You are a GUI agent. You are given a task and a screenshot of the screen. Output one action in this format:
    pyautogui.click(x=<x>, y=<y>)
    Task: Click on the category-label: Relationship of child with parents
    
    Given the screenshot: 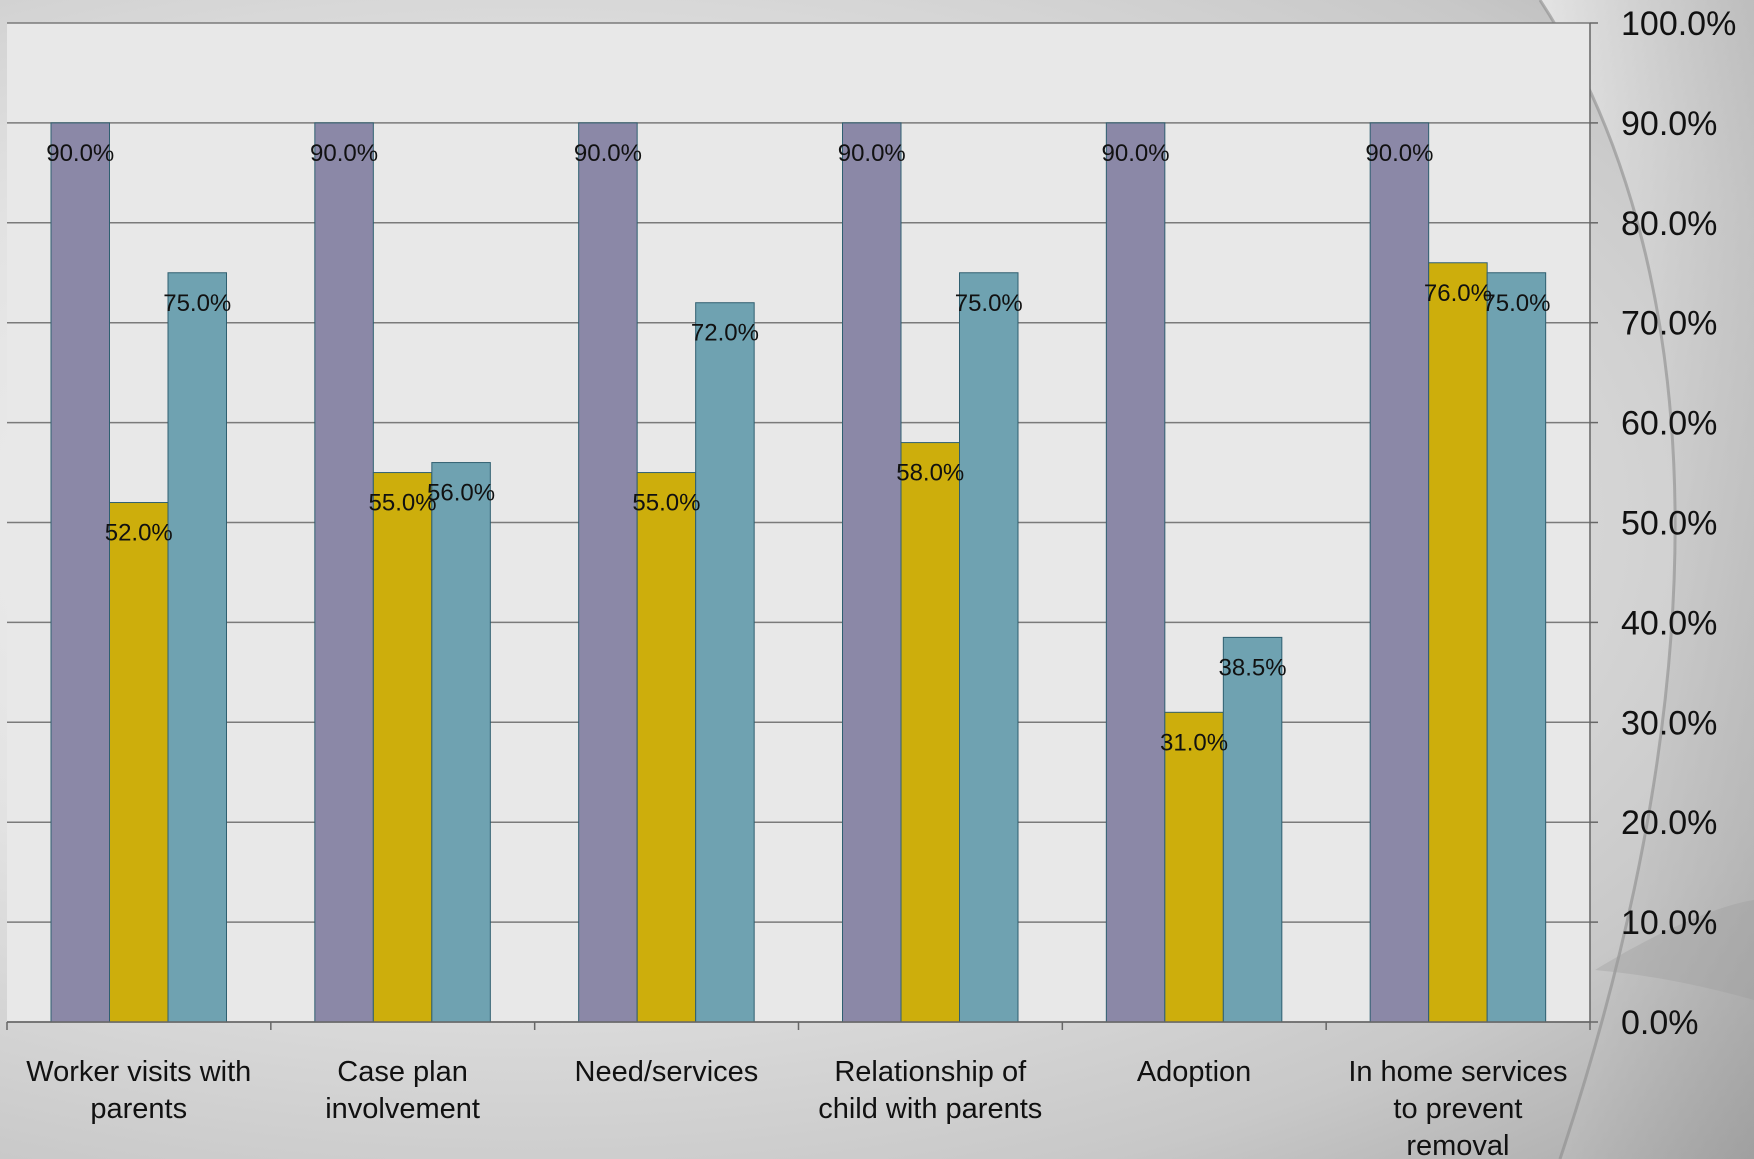 What is the action you would take?
    pyautogui.click(x=930, y=1090)
    